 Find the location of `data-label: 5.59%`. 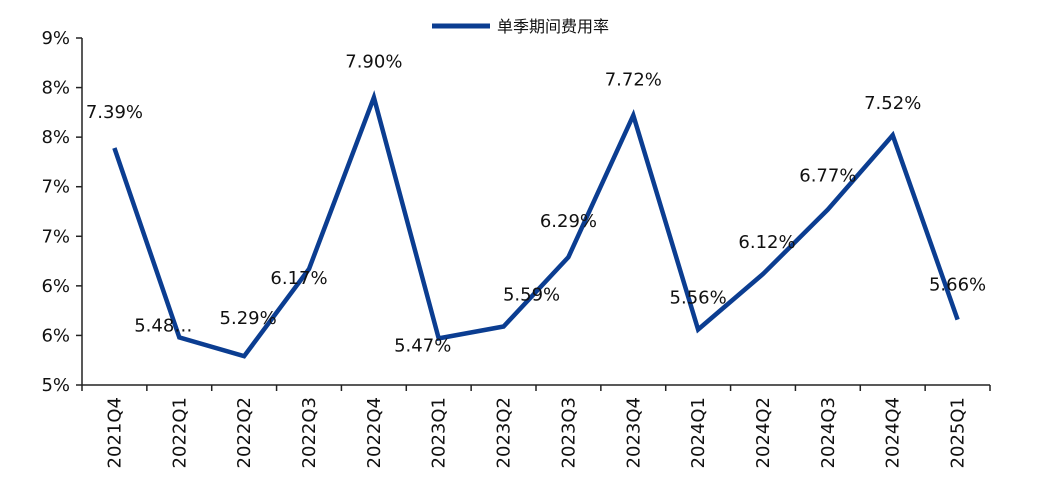

data-label: 5.59% is located at coordinates (531, 295).